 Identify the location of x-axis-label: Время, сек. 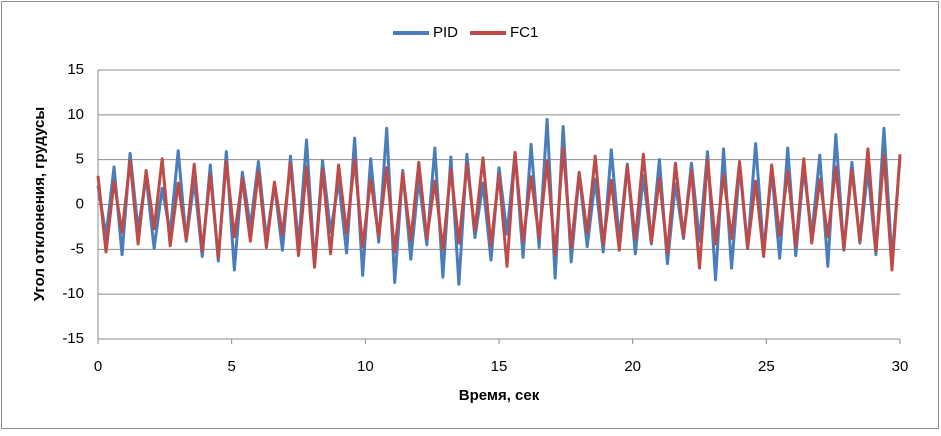
(499, 395).